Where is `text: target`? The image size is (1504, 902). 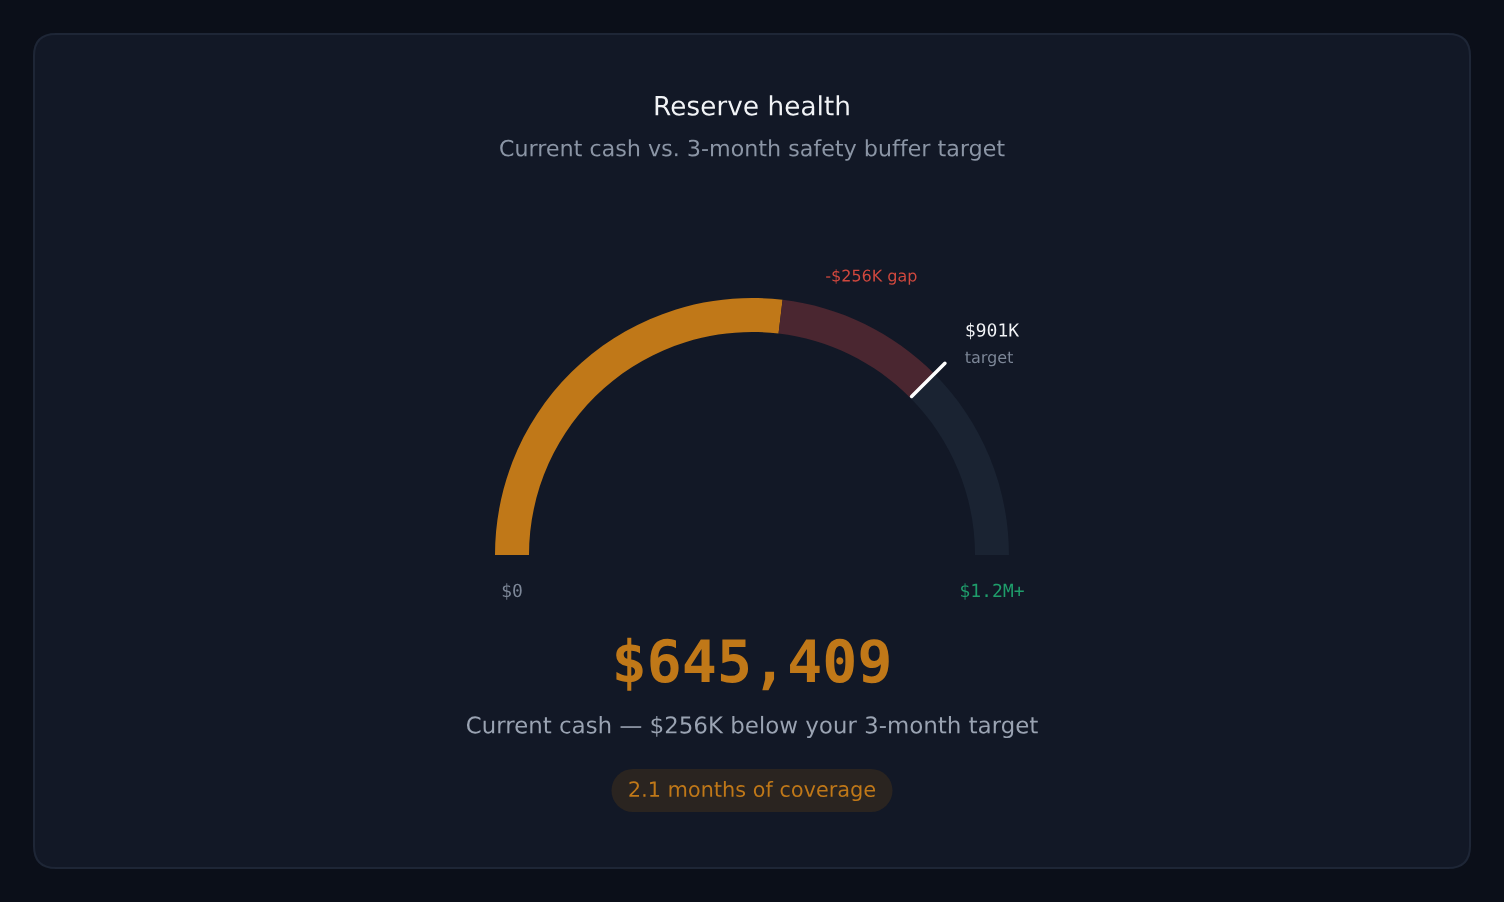 text: target is located at coordinates (989, 359).